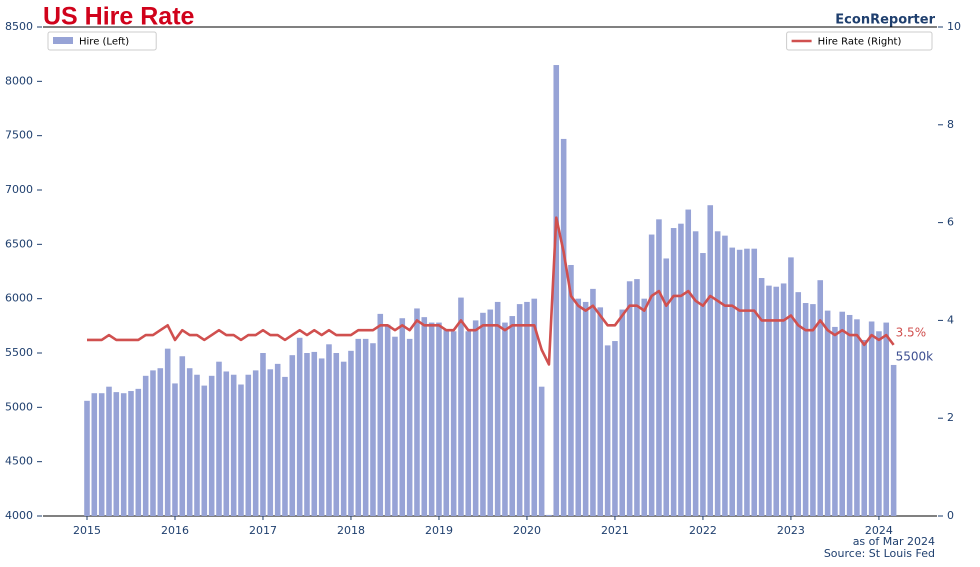  I want to click on y2-tick-label: 10, so click(954, 26).